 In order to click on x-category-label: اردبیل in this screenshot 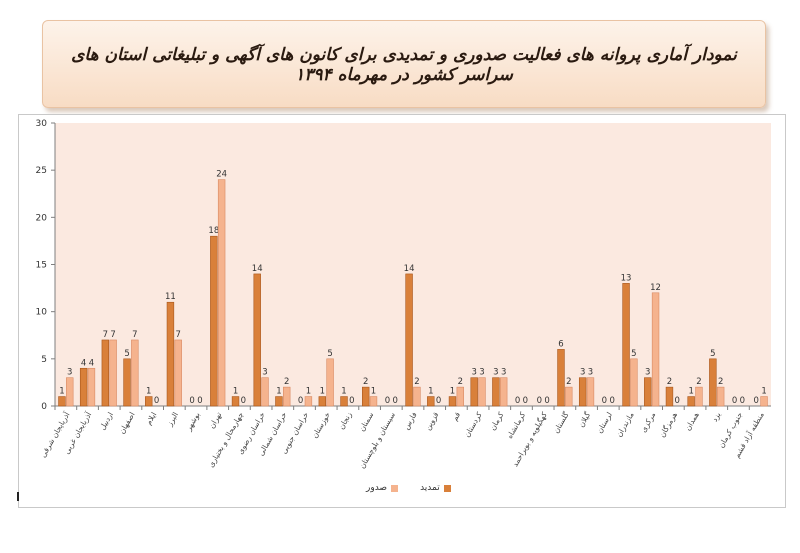, I will do `click(106, 421)`.